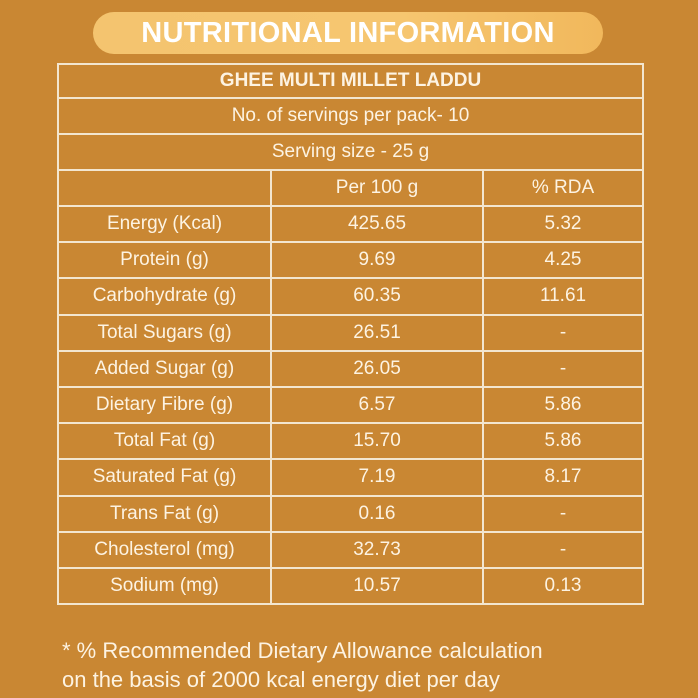 The width and height of the screenshot is (698, 698). What do you see at coordinates (377, 405) in the screenshot?
I see `per-100g-value: 6.57` at bounding box center [377, 405].